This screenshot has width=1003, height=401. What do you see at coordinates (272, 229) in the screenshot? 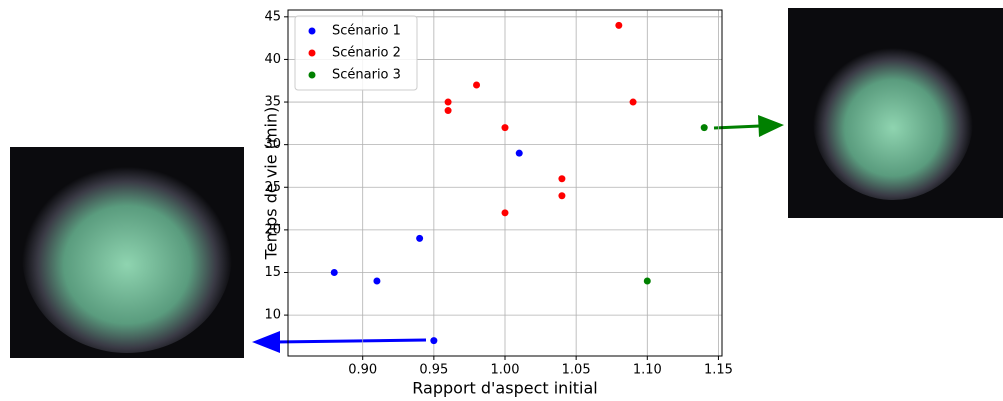
I see `y-tick-label: 20` at bounding box center [272, 229].